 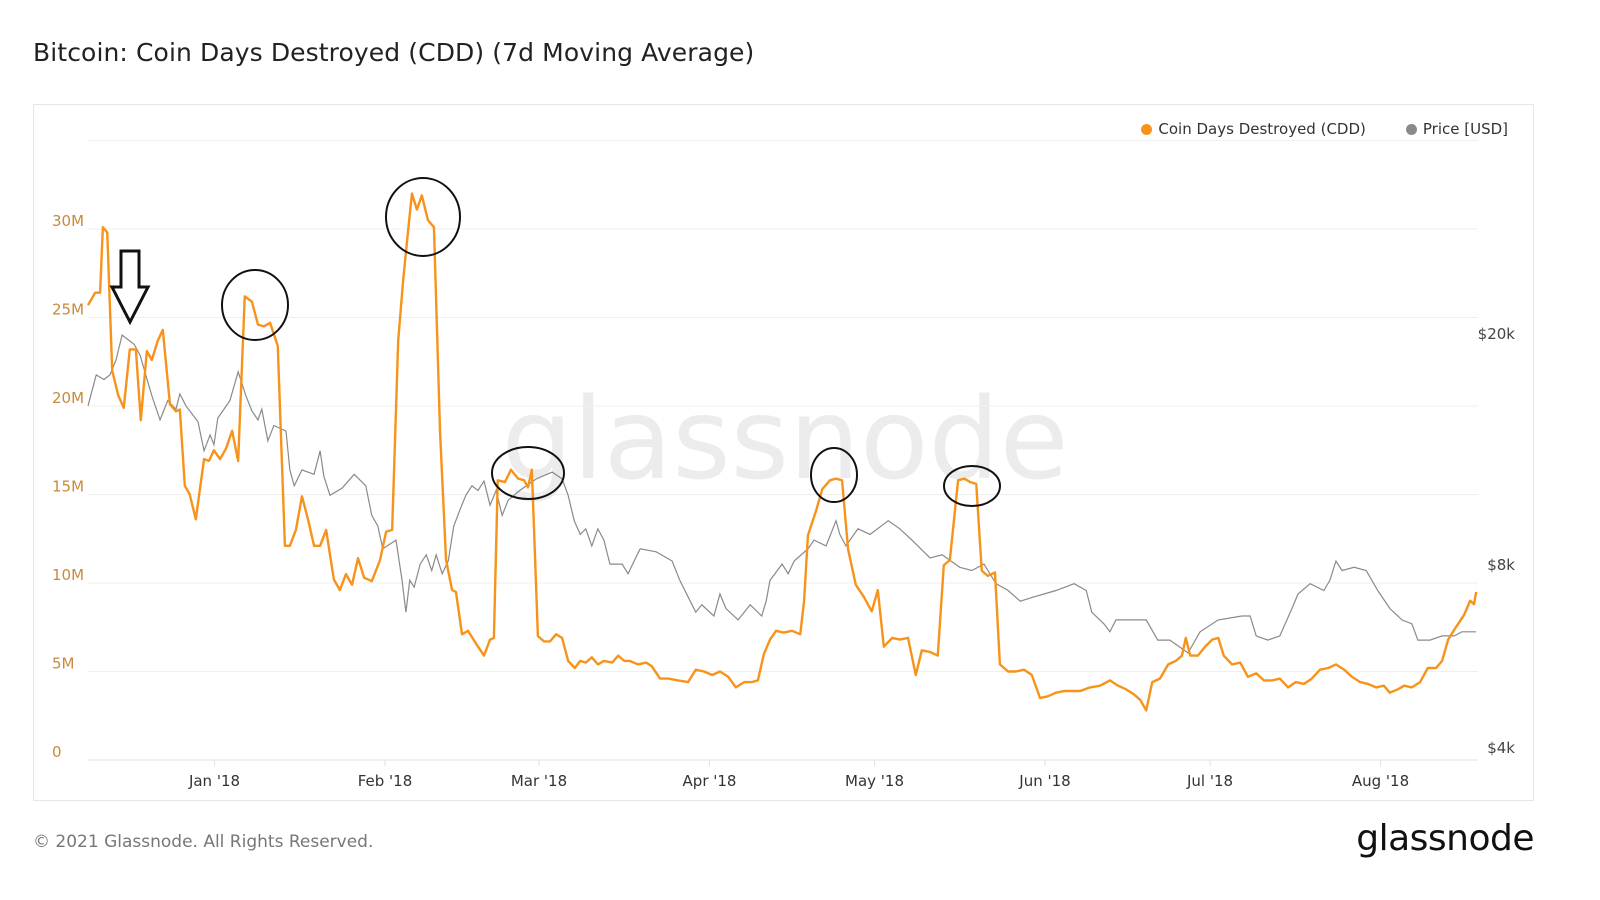 What do you see at coordinates (1147, 129) in the screenshot?
I see `cdd-dot-icon` at bounding box center [1147, 129].